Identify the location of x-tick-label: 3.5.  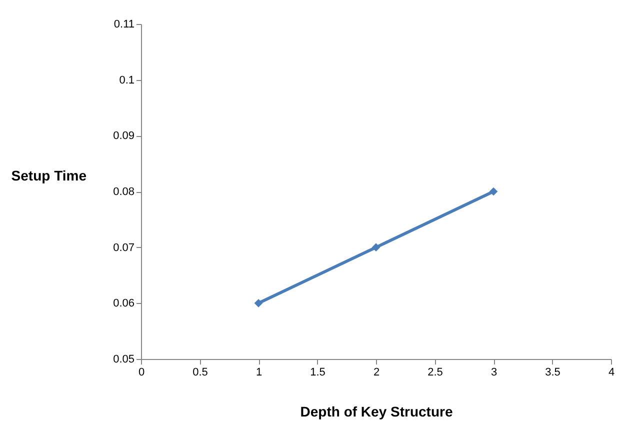
(552, 372).